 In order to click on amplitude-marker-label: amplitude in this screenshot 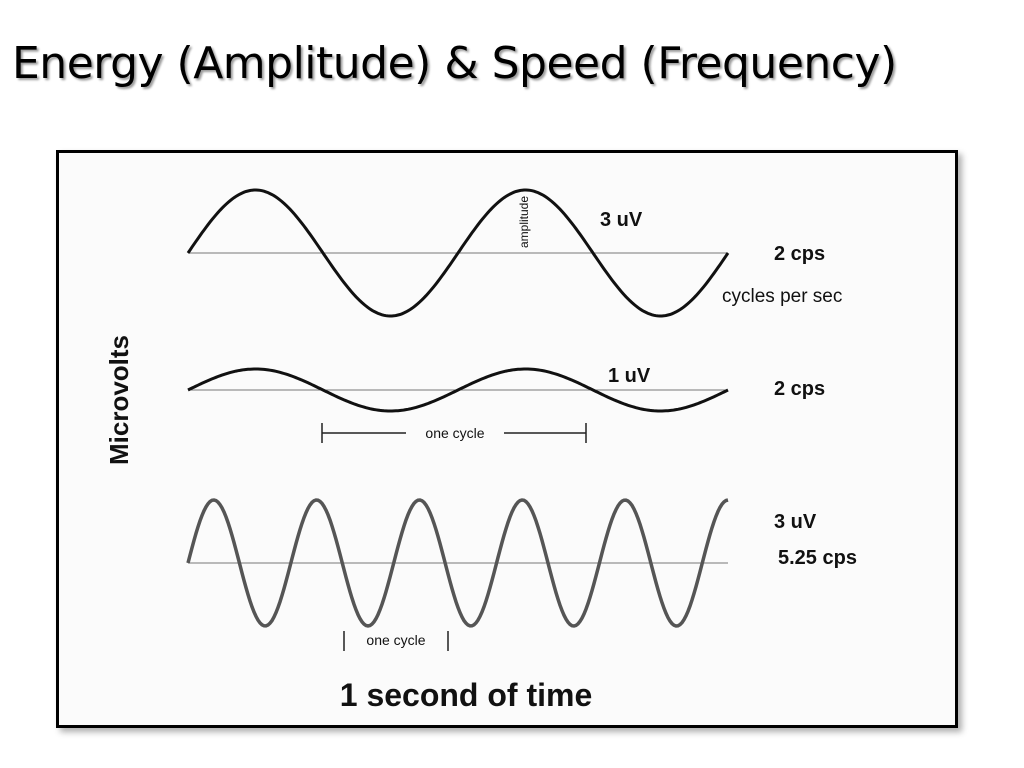, I will do `click(524, 222)`.